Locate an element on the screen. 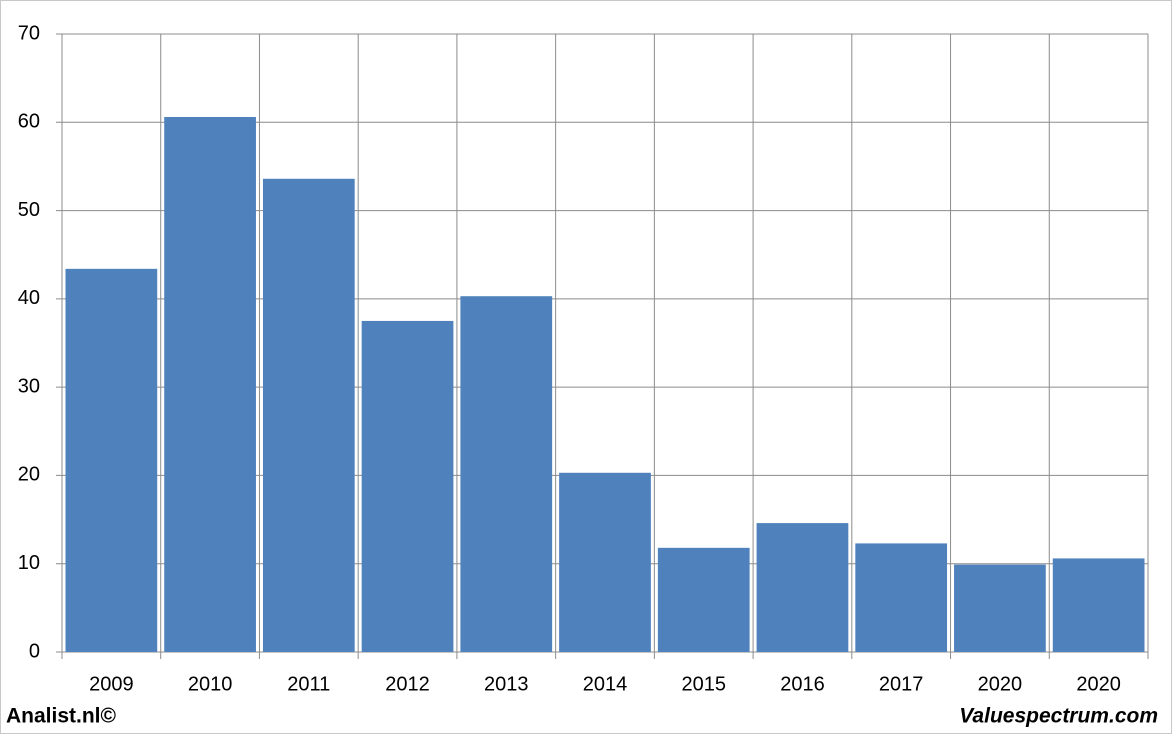  x-tick-label: 2015 is located at coordinates (703, 684).